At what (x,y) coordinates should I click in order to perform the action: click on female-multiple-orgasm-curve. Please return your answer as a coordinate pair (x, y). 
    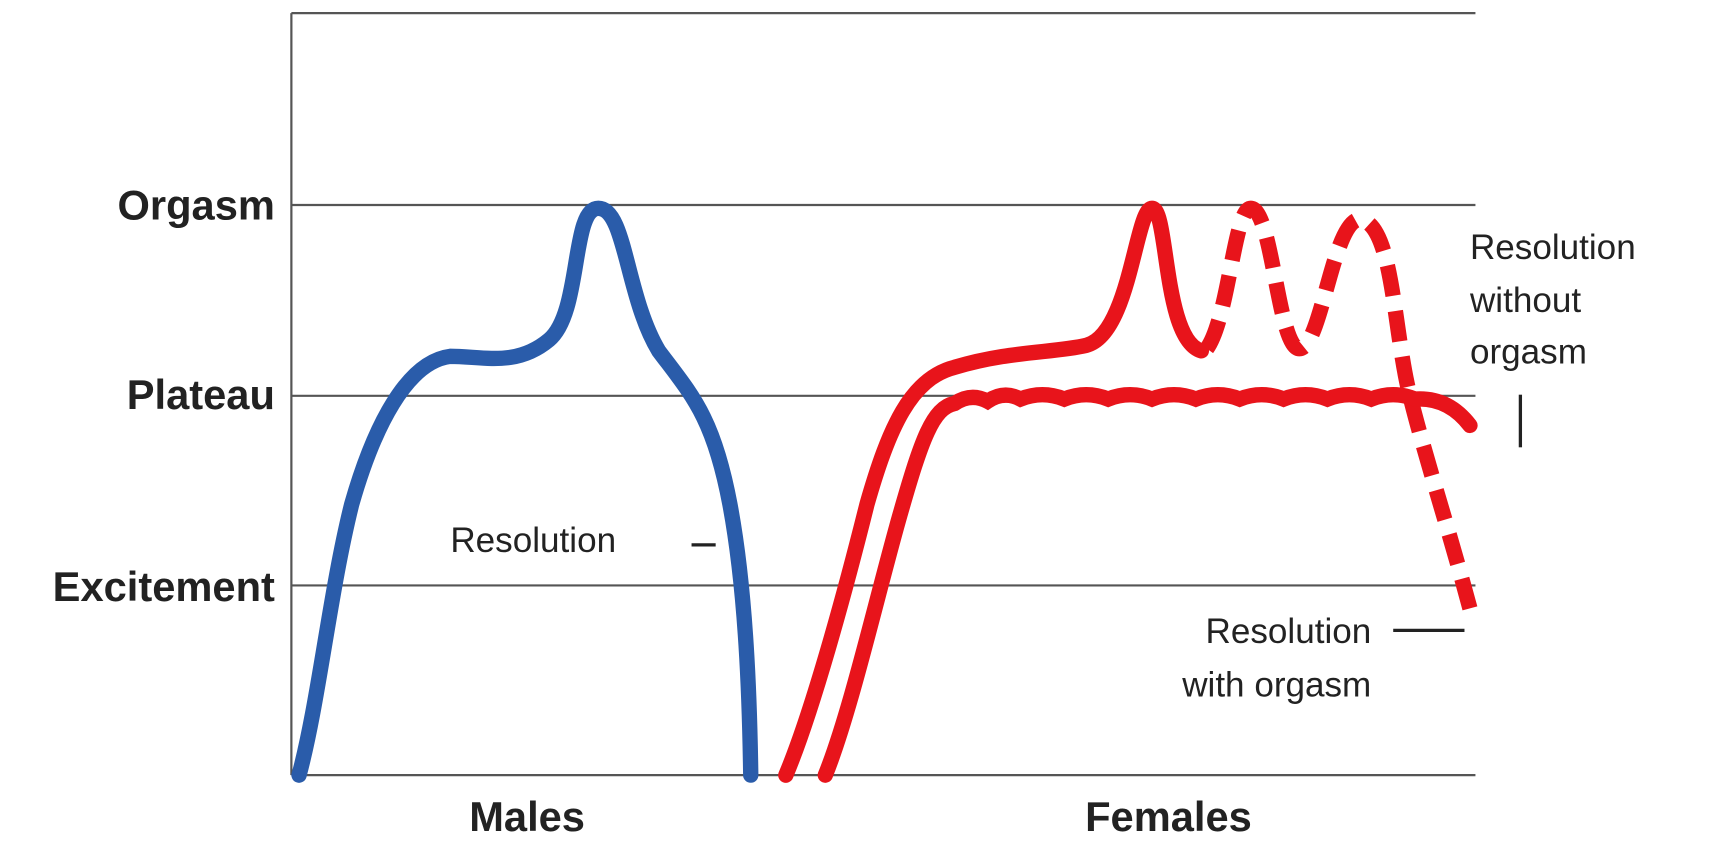
    Looking at the image, I should click on (1339, 405).